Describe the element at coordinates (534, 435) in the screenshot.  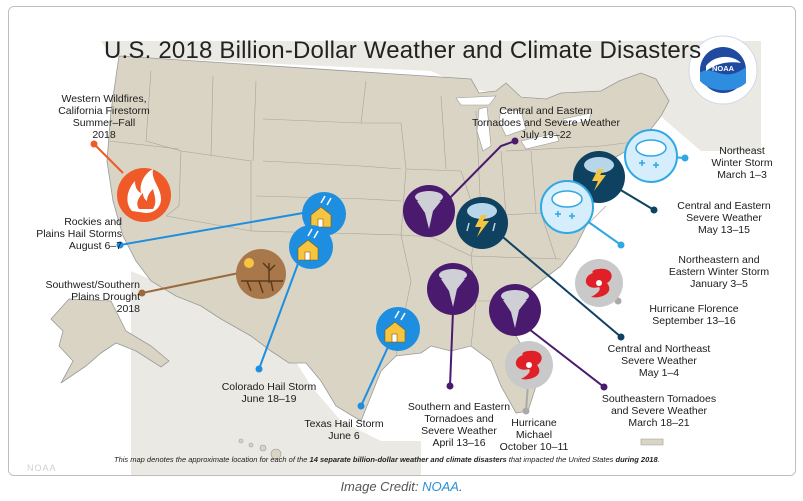
I see `label-hurricane-michael: Hurricane Michael October 10–11` at that location.